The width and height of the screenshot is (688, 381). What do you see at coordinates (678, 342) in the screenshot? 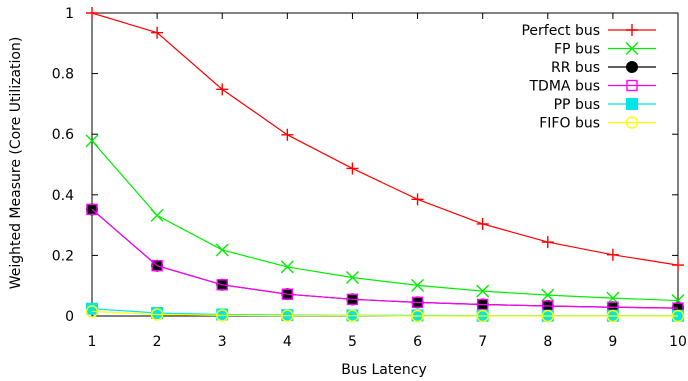
I see `x-tick-label: 10` at bounding box center [678, 342].